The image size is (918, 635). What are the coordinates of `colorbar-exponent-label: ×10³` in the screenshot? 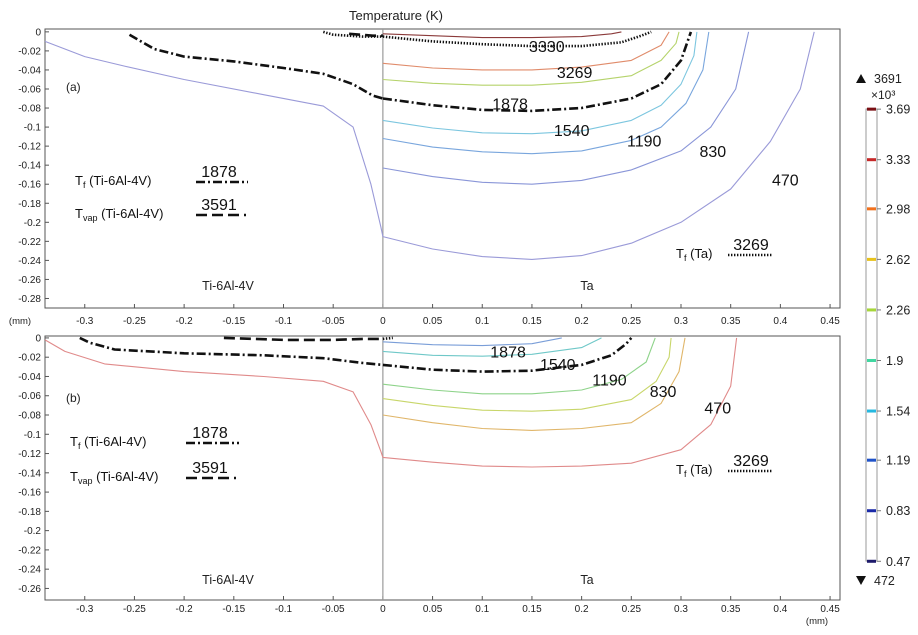 It's located at (883, 95).